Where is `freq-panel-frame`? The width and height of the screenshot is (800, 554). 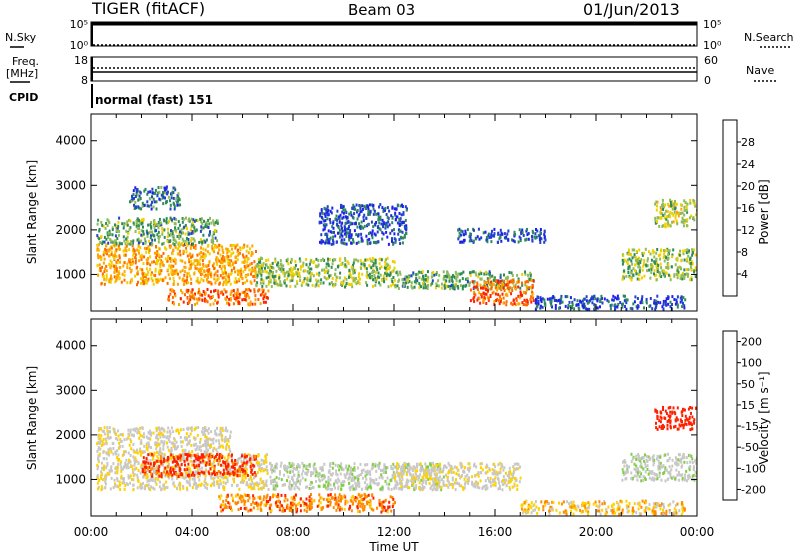
freq-panel-frame is located at coordinates (394, 69).